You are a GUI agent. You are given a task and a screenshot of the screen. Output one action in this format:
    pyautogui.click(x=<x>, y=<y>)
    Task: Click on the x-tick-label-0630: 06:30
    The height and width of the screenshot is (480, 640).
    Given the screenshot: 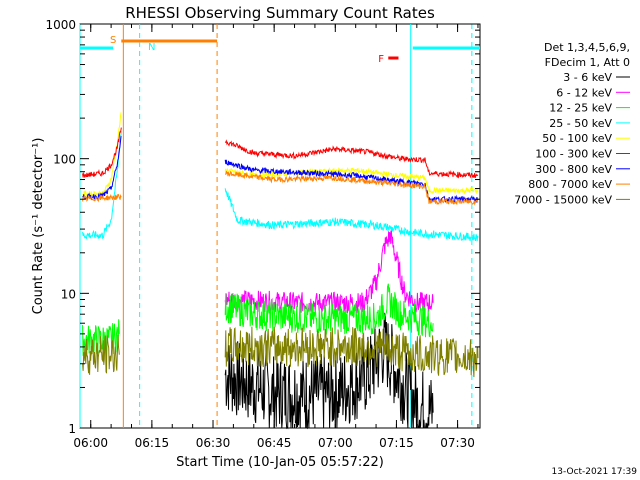 What is the action you would take?
    pyautogui.click(x=213, y=443)
    